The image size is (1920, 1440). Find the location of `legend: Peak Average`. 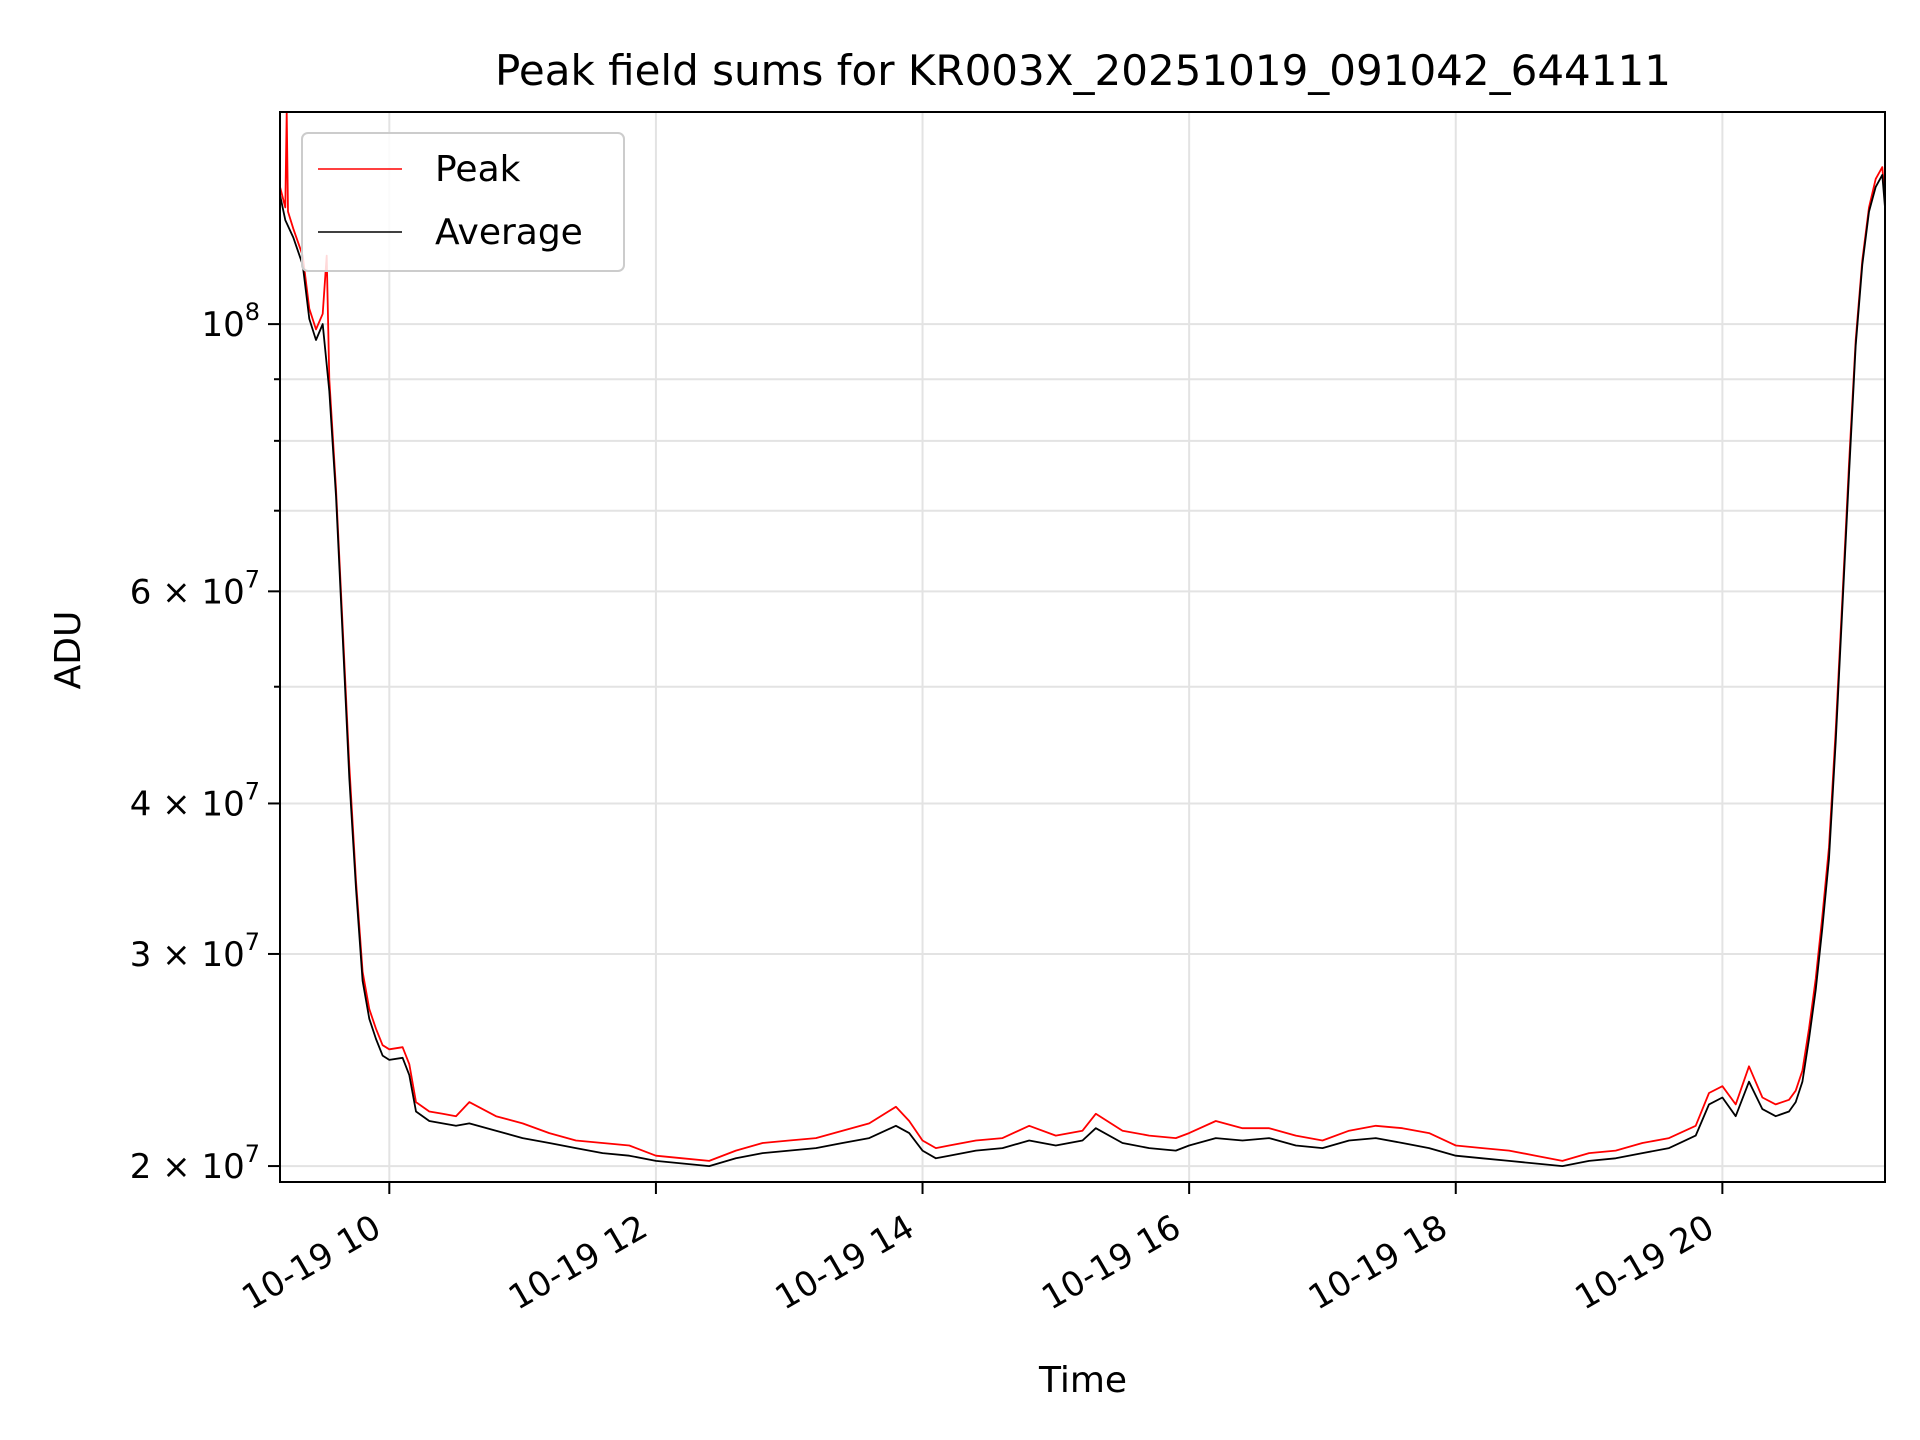

legend: Peak Average is located at coordinates (463, 202).